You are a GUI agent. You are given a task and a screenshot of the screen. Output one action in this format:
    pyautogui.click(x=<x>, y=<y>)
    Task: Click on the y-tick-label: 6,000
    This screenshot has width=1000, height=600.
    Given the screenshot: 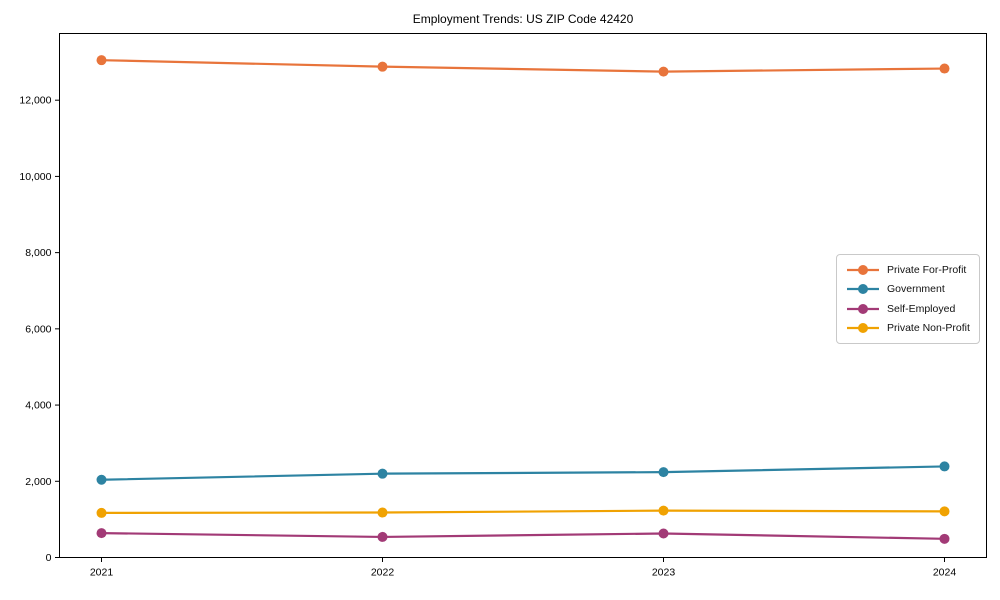 What is the action you would take?
    pyautogui.click(x=38, y=329)
    